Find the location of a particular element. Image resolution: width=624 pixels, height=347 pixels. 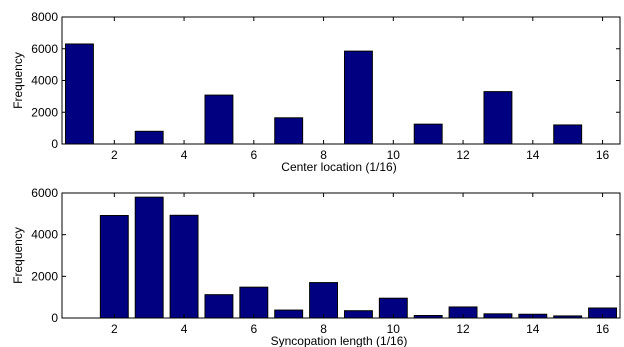

y-tick-label: 8000 is located at coordinates (44, 17).